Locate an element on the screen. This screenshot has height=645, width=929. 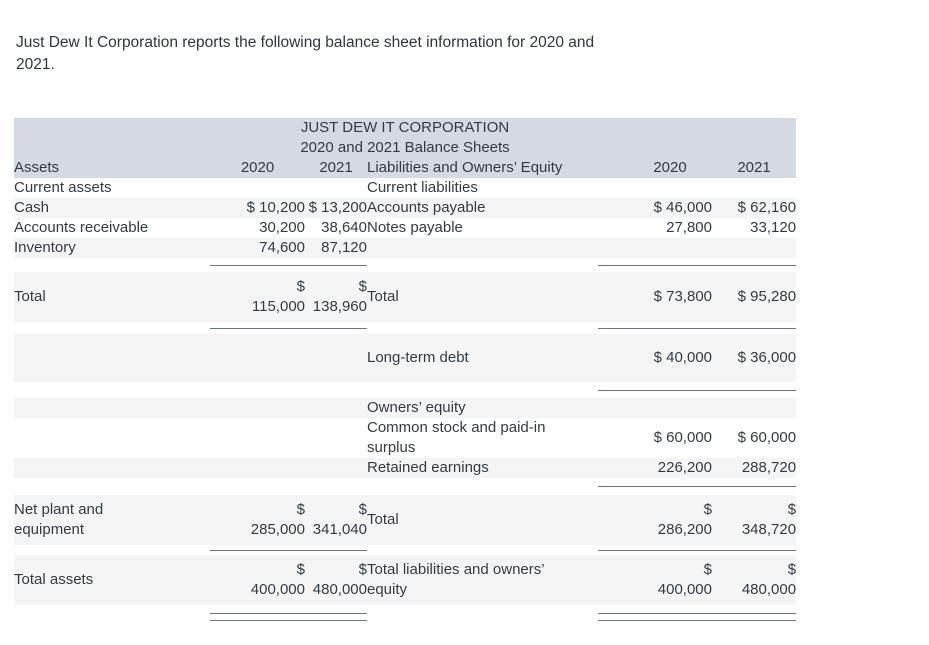
retained-earnings-2021-value: 288,720 is located at coordinates (769, 467).